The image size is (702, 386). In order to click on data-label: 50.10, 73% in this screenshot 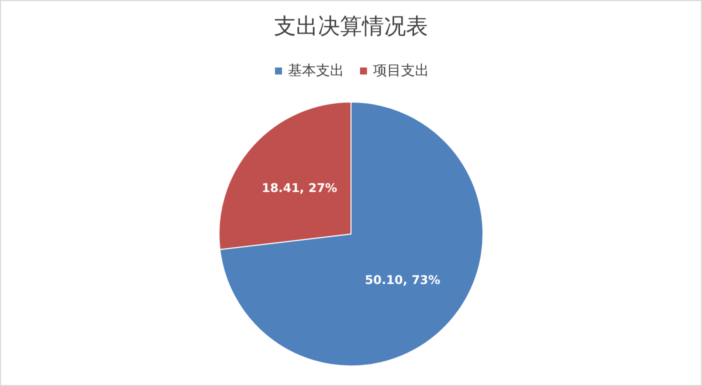, I will do `click(402, 279)`.